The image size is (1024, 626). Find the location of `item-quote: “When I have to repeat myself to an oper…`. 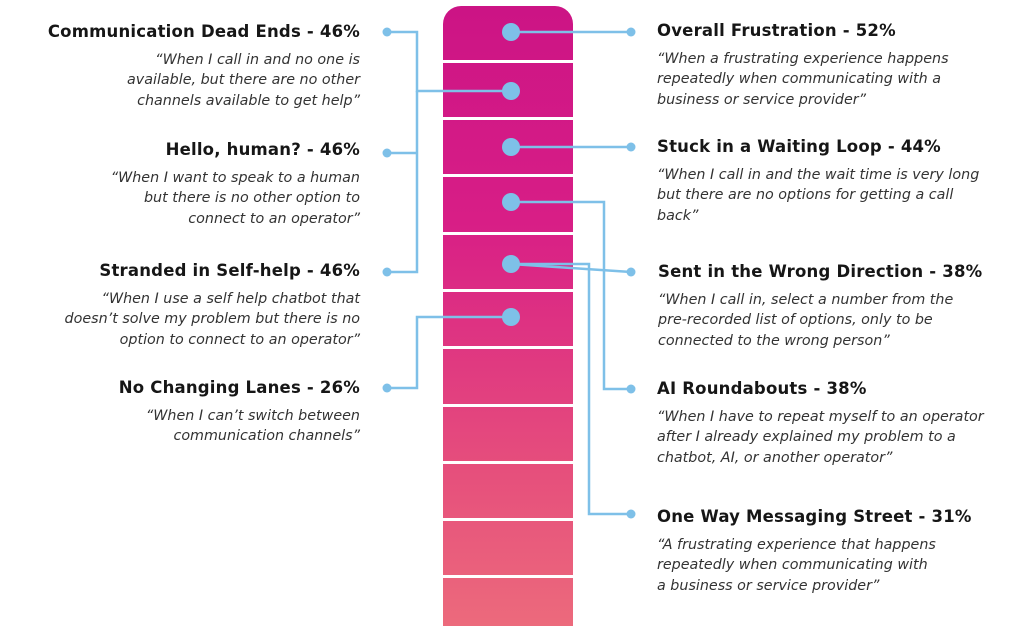

item-quote: “When I have to repeat myself to an oper… is located at coordinates (820, 437).